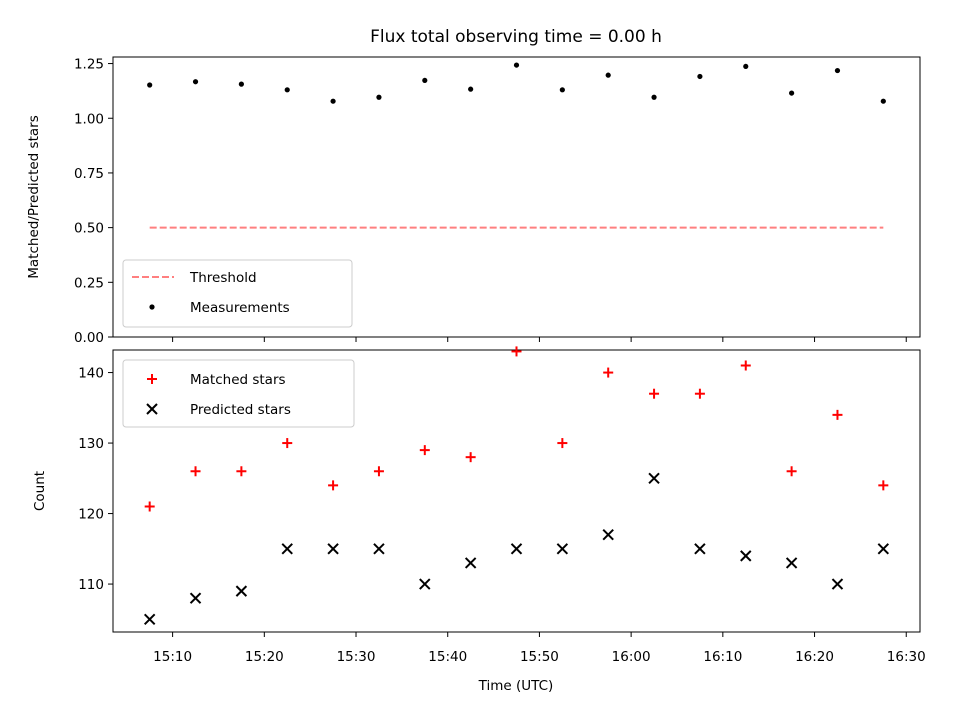  I want to click on top-y-tick-label: 0.00, so click(89, 338).